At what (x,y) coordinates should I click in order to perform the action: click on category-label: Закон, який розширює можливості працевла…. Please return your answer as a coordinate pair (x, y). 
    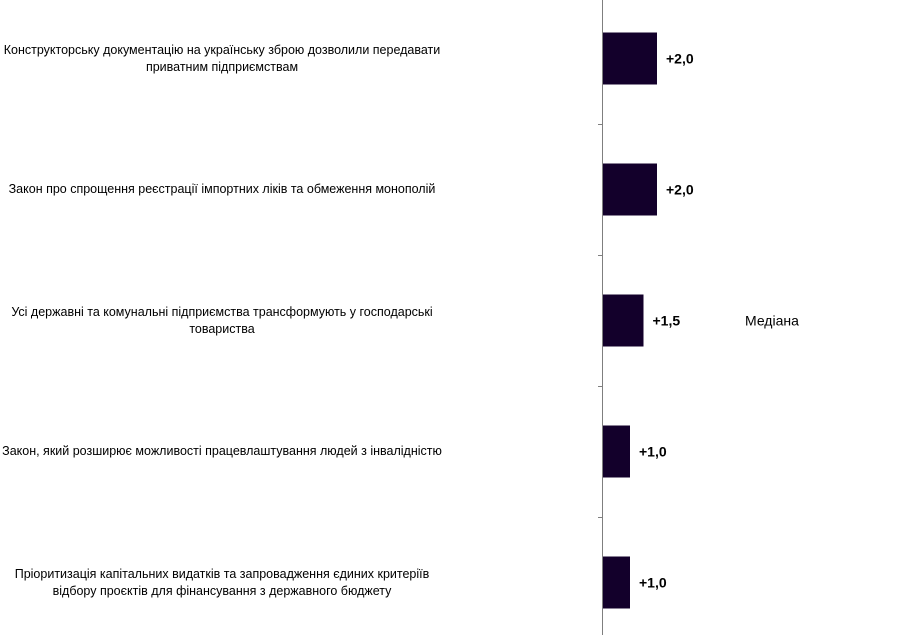
    Looking at the image, I should click on (222, 451).